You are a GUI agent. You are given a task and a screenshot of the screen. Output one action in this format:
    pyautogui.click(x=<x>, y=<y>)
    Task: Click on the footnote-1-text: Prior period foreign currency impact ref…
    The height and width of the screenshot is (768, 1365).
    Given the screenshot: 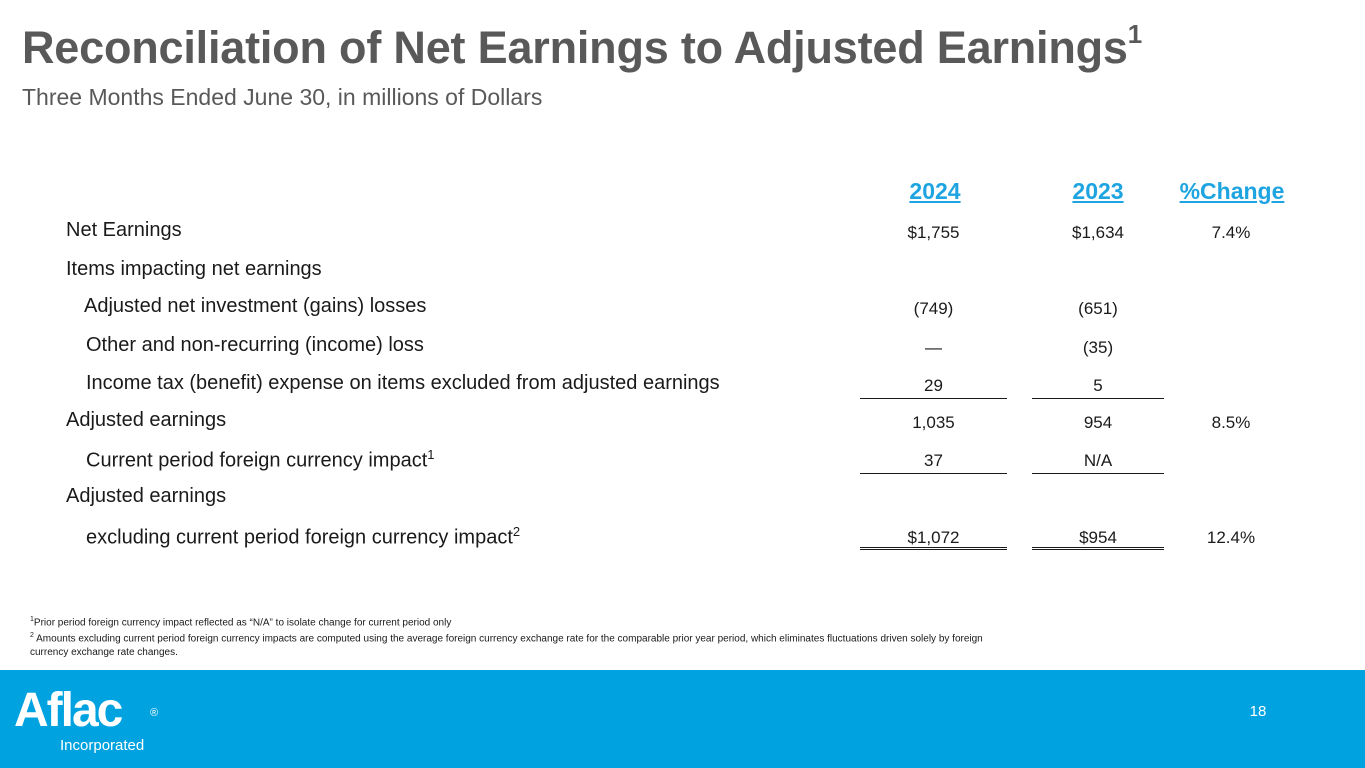 What is the action you would take?
    pyautogui.click(x=242, y=623)
    